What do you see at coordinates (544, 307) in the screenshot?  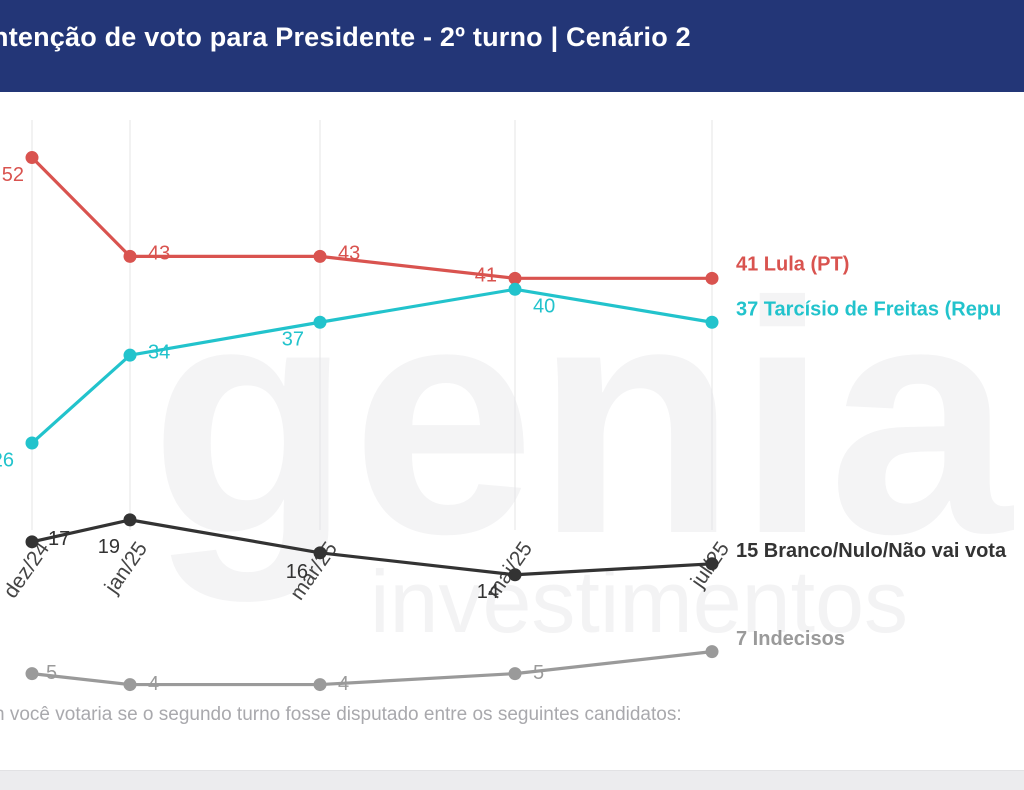 I see `data-label: 40` at bounding box center [544, 307].